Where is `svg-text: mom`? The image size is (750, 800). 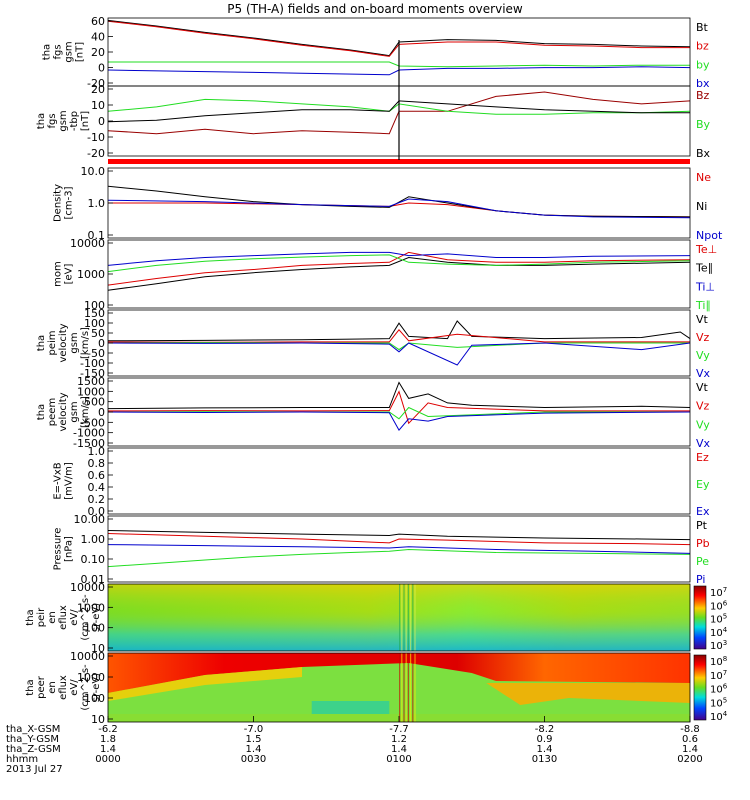 svg-text: mom is located at coordinates (58, 274).